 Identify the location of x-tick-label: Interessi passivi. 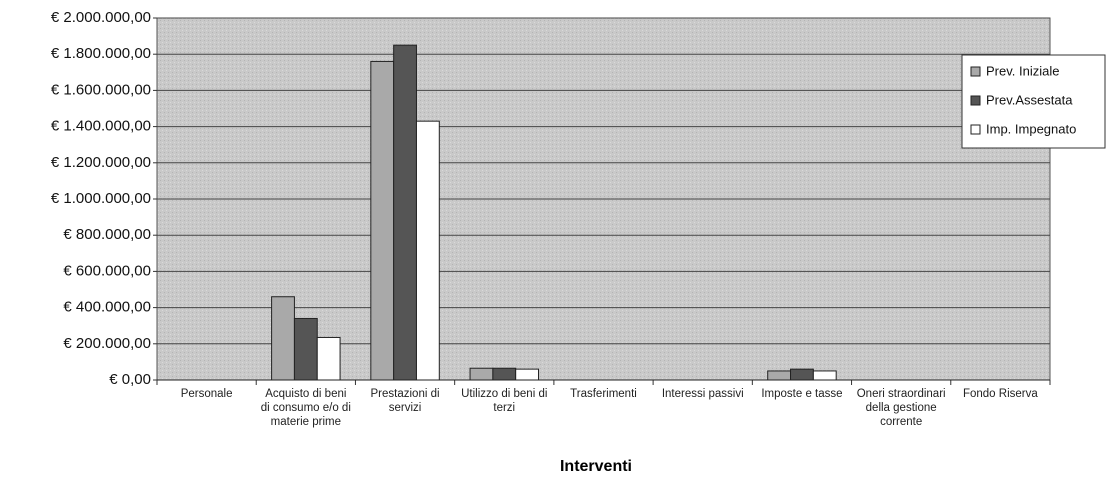
(702, 394).